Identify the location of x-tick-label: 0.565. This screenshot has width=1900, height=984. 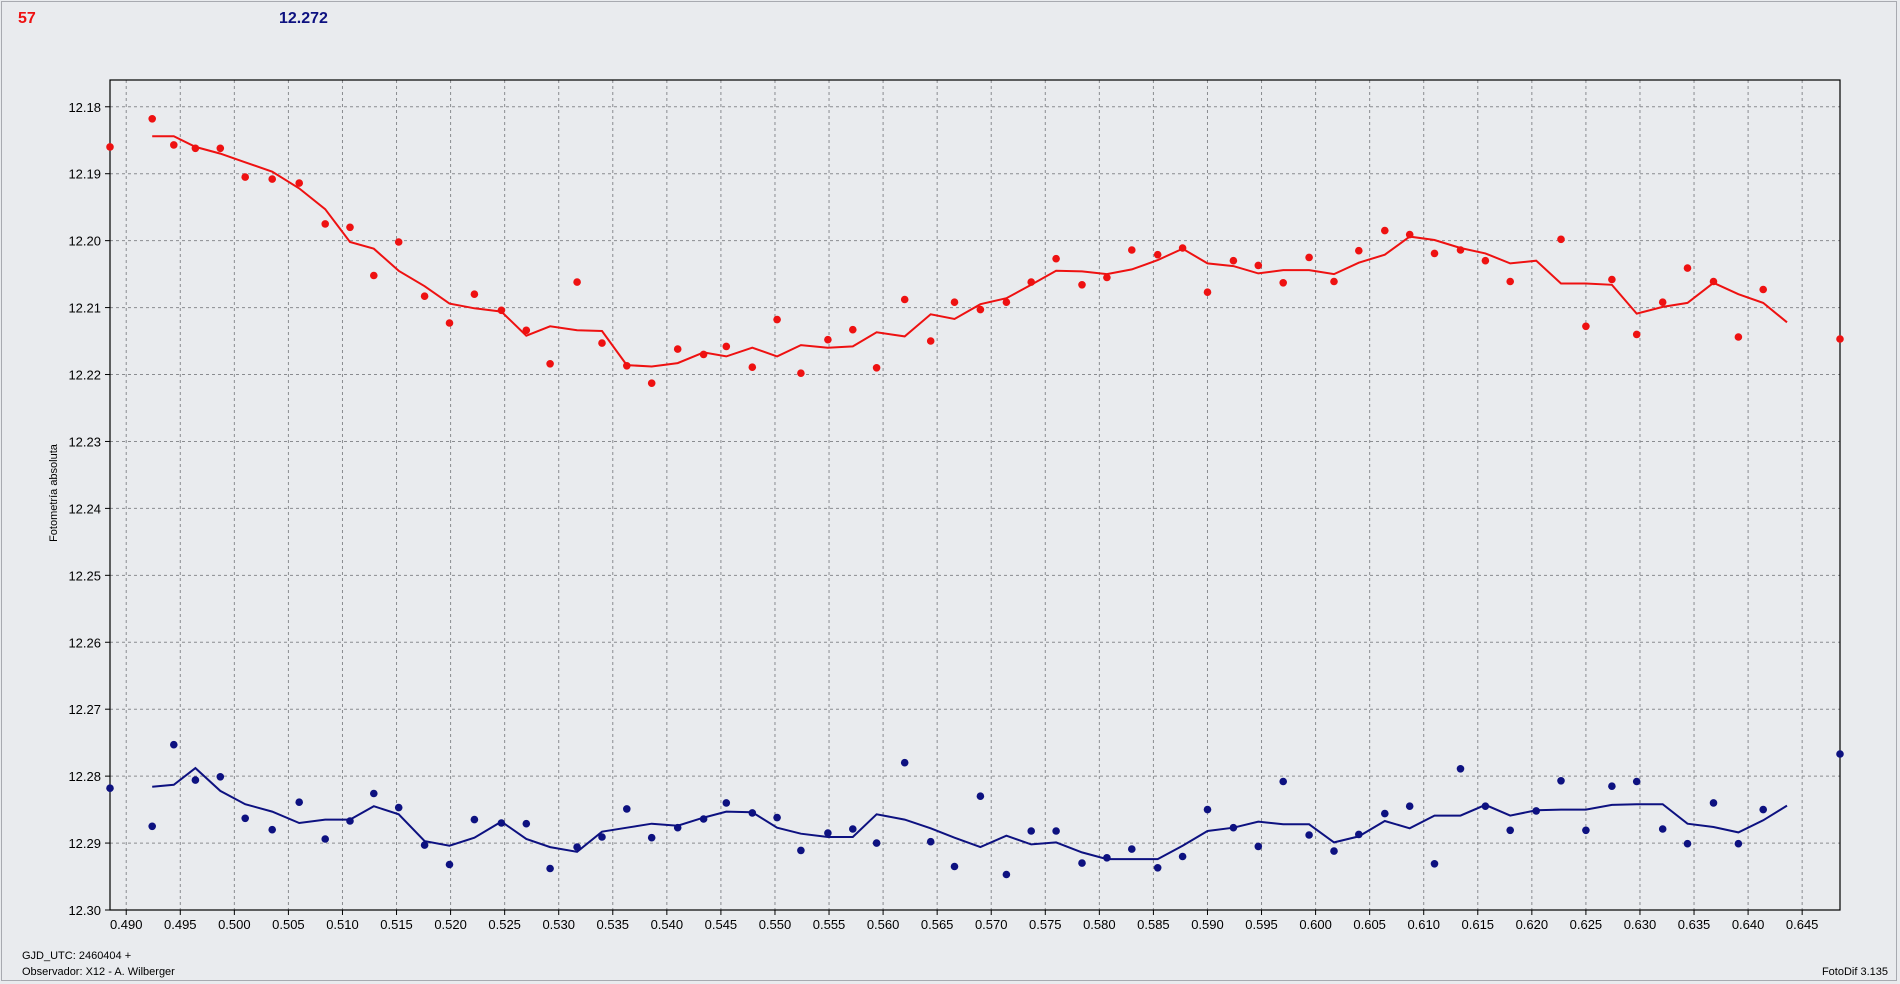
(937, 924).